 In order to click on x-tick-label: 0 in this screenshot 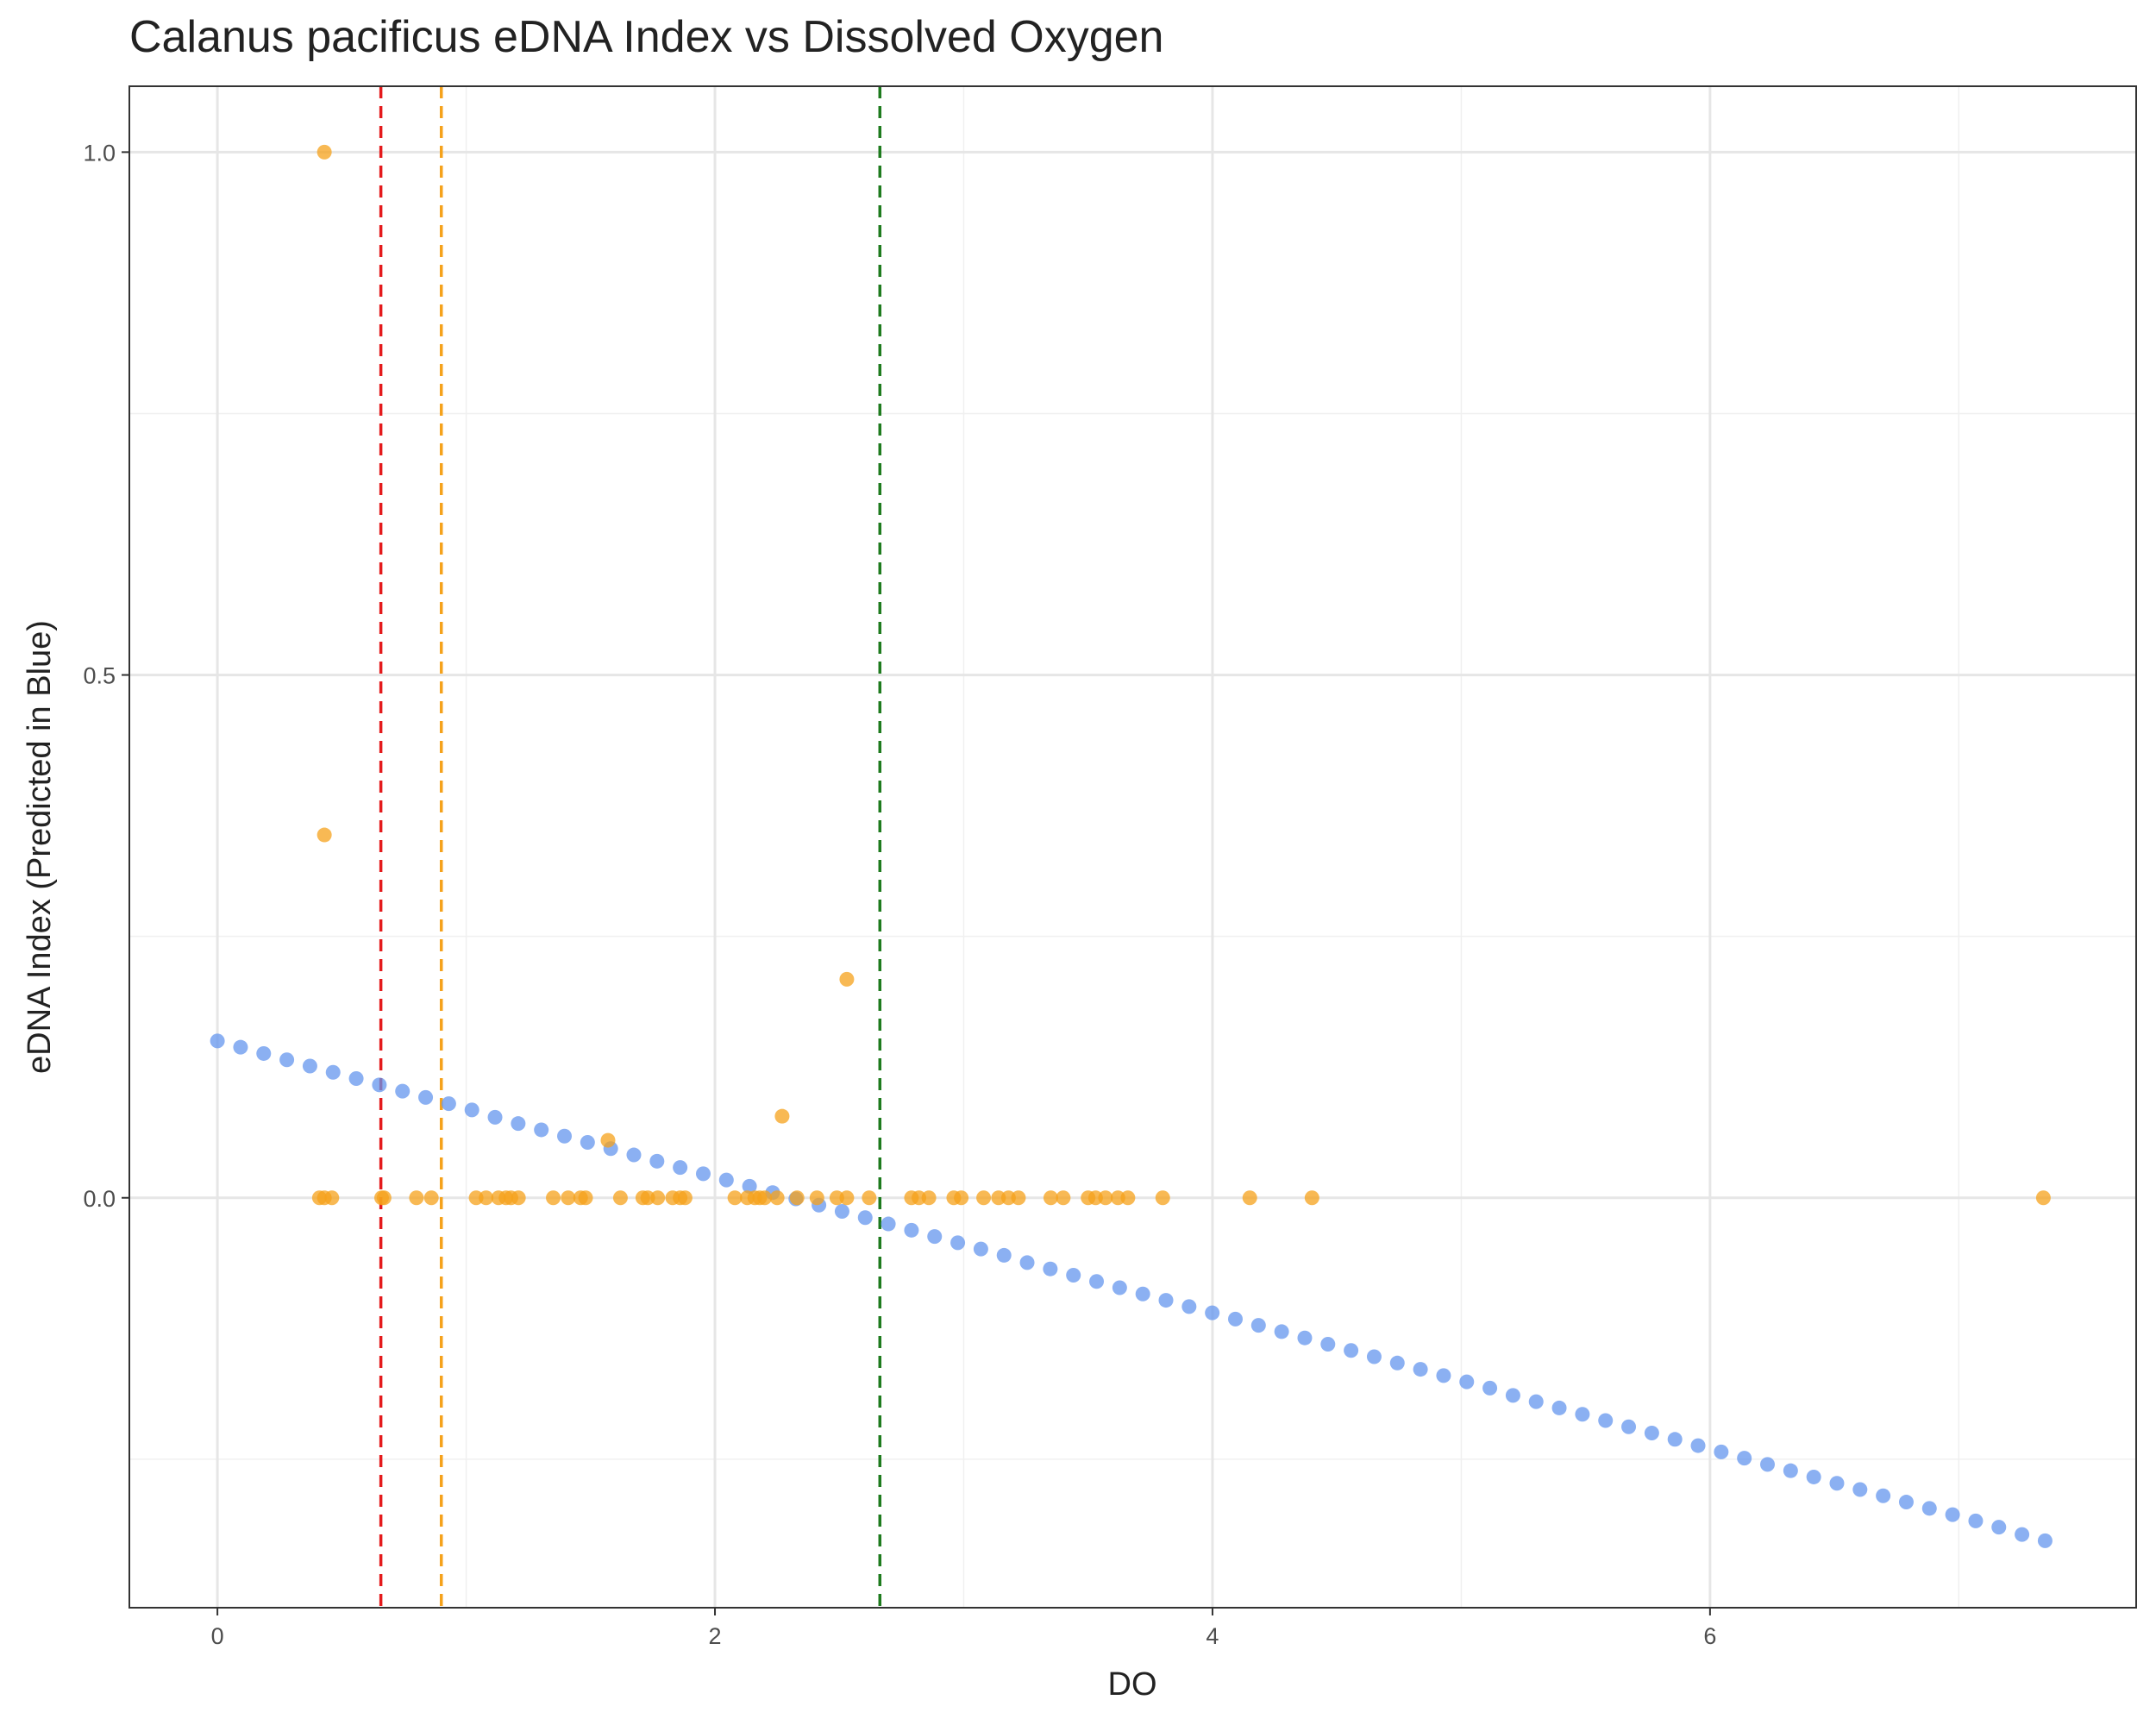, I will do `click(217, 1636)`.